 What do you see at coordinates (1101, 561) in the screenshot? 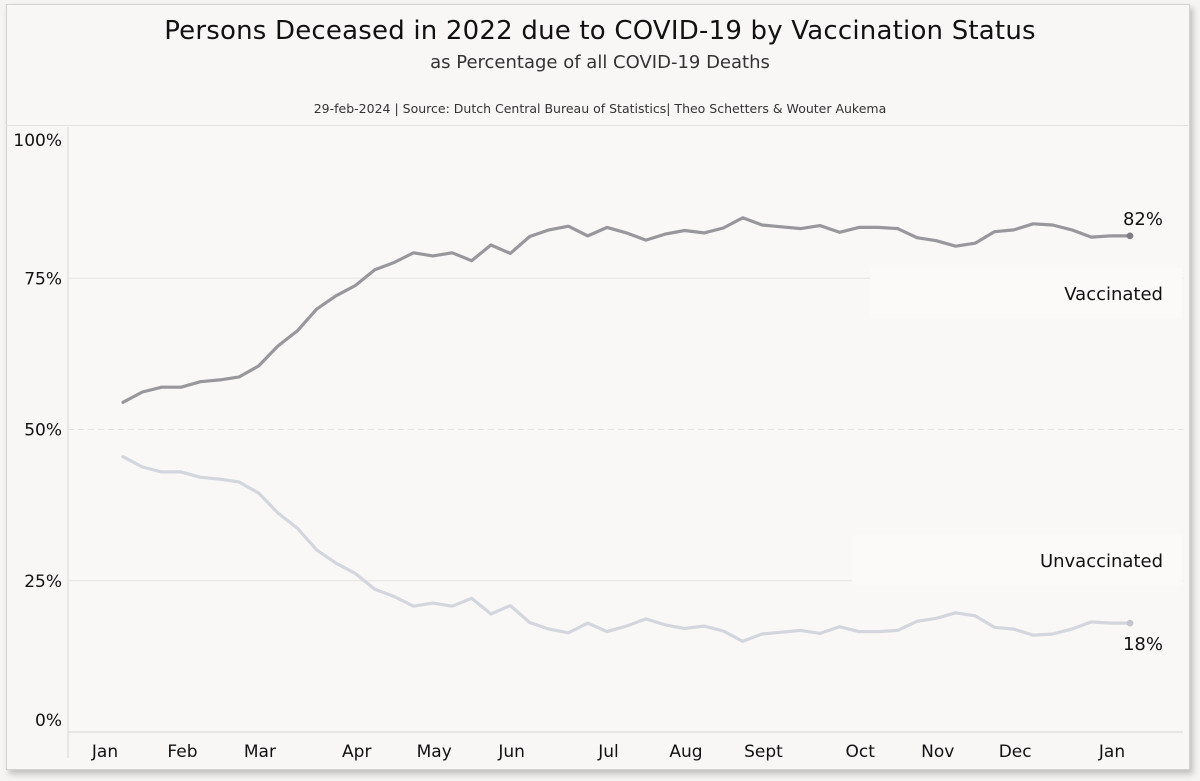
I see `series-name-label: Unvaccinated` at bounding box center [1101, 561].